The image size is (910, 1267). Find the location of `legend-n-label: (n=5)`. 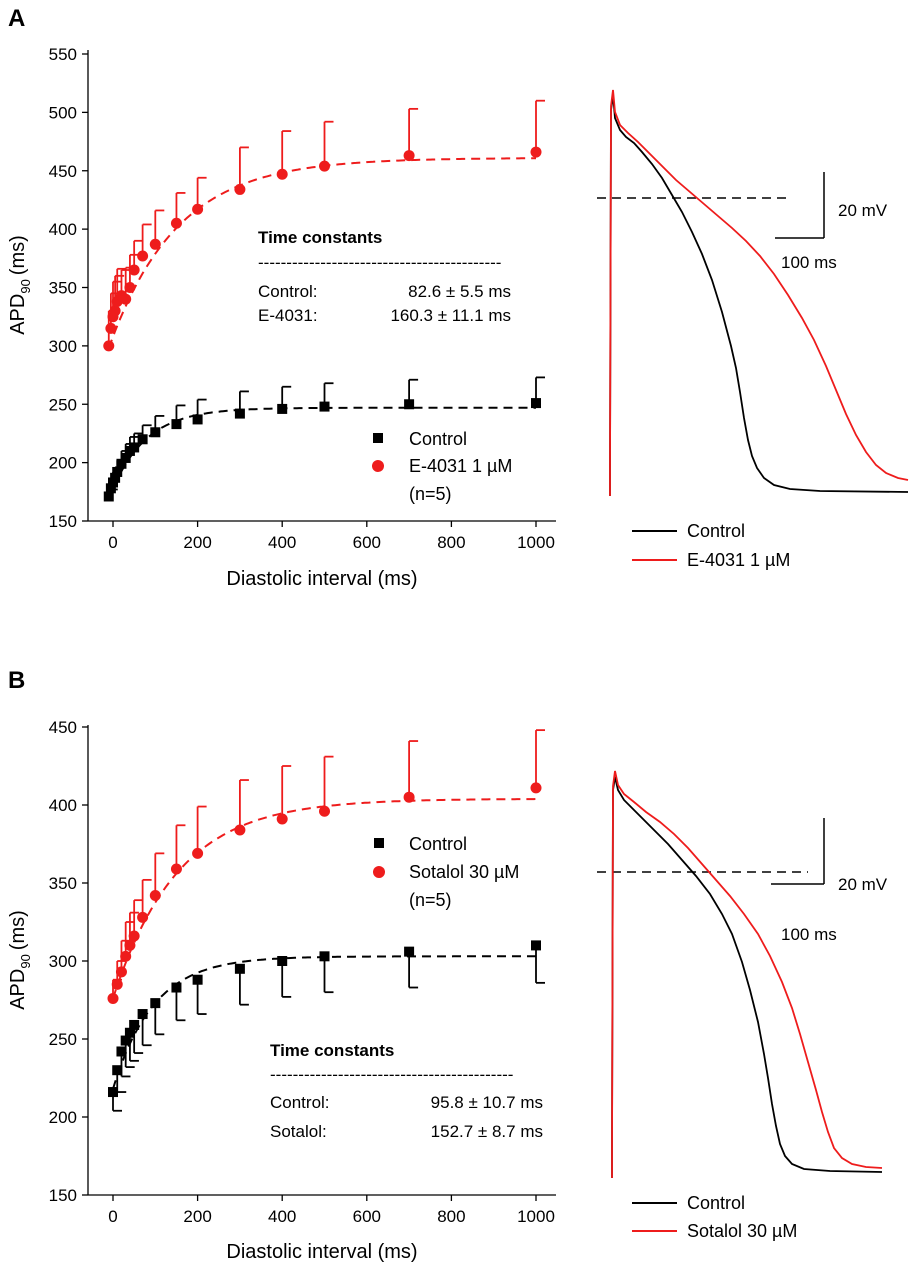

legend-n-label: (n=5) is located at coordinates (430, 900).